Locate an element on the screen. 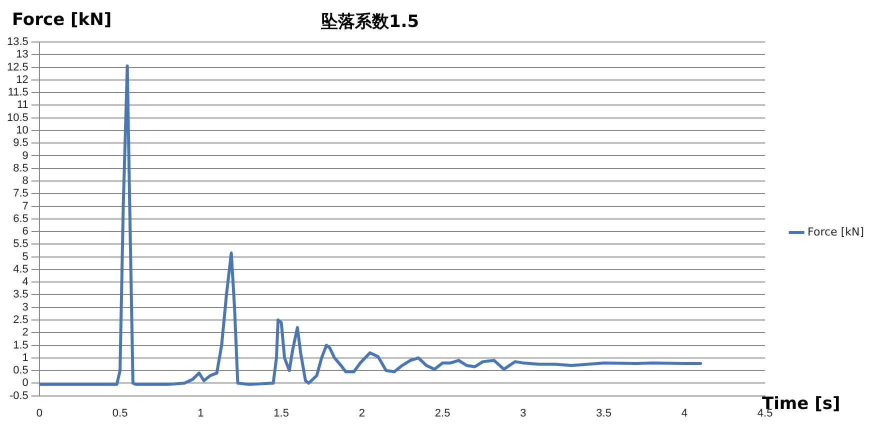 The height and width of the screenshot is (433, 874). y-tick-label: 9.5 is located at coordinates (20, 143).